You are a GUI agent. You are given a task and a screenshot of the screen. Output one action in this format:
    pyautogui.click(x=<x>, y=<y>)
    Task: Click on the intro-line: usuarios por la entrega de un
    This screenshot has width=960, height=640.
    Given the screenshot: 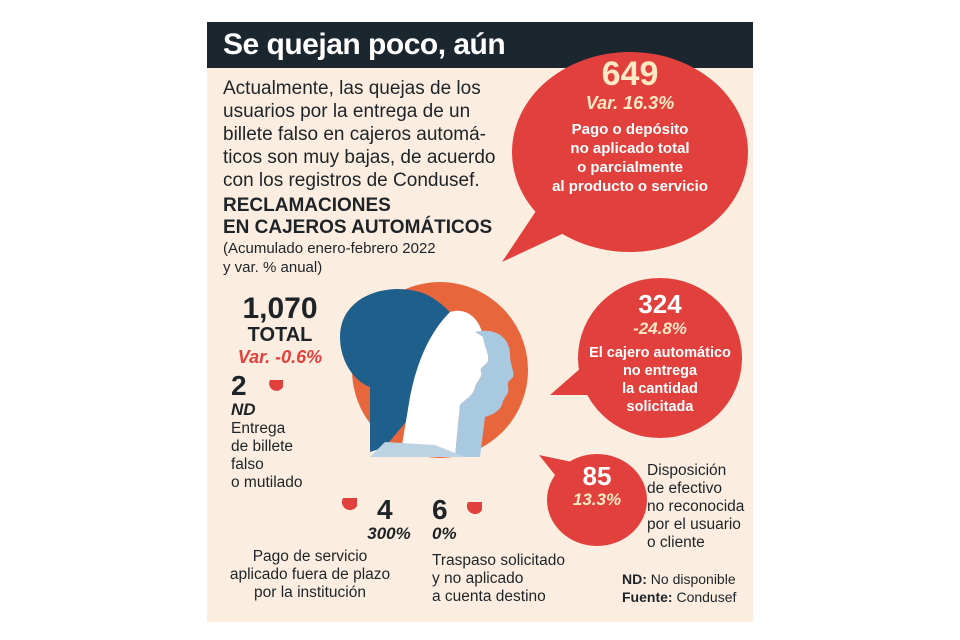 What is the action you would take?
    pyautogui.click(x=347, y=111)
    